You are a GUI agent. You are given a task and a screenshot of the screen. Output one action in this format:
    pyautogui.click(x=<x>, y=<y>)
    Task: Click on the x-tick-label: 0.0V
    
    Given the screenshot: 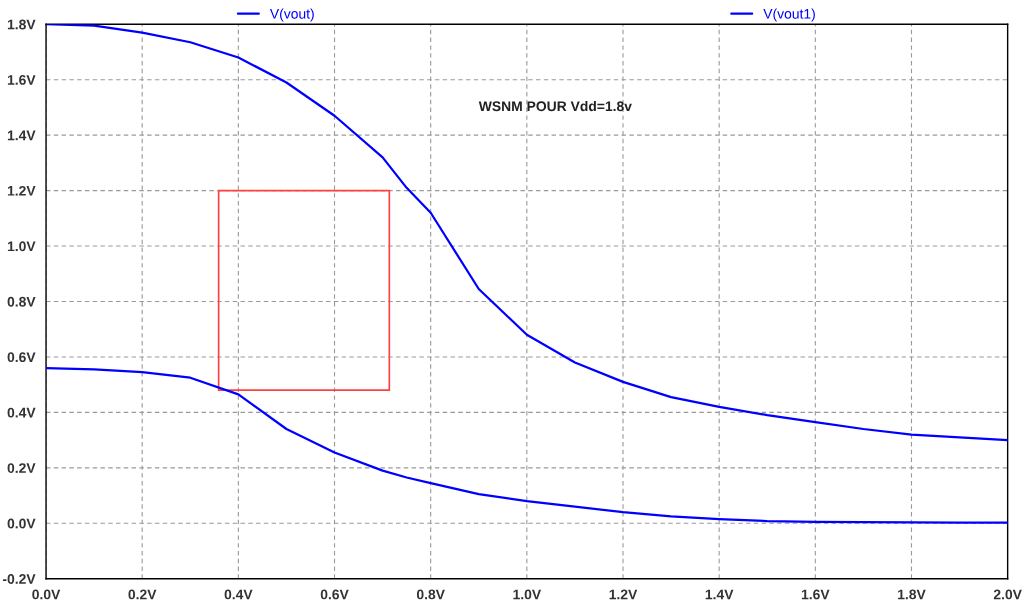 What is the action you would take?
    pyautogui.click(x=46, y=594)
    